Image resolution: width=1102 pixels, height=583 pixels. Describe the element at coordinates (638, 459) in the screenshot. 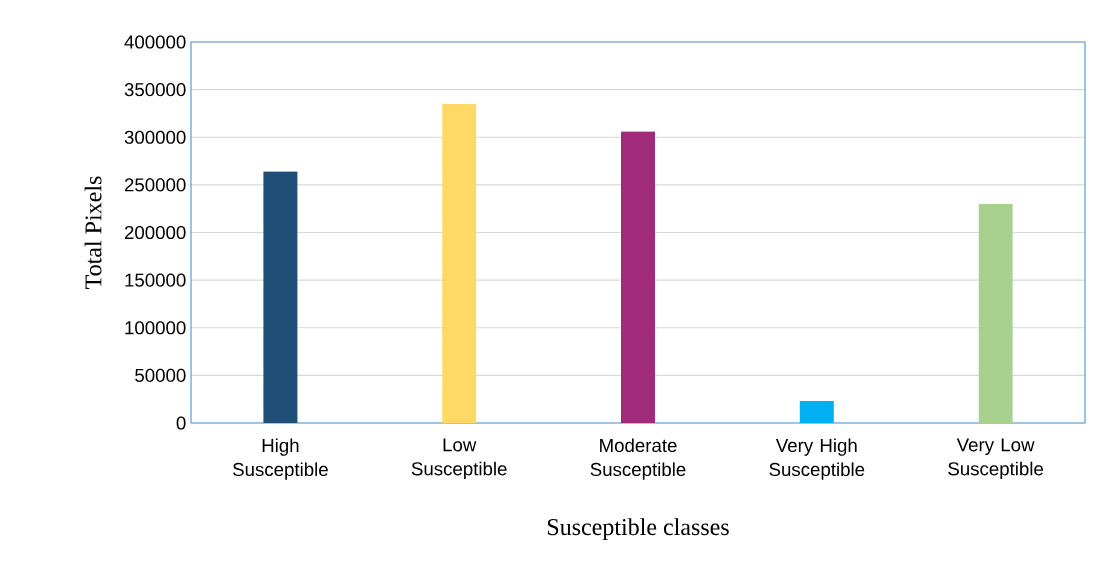

I see `x-tick-label: Moderate Susceptible` at that location.